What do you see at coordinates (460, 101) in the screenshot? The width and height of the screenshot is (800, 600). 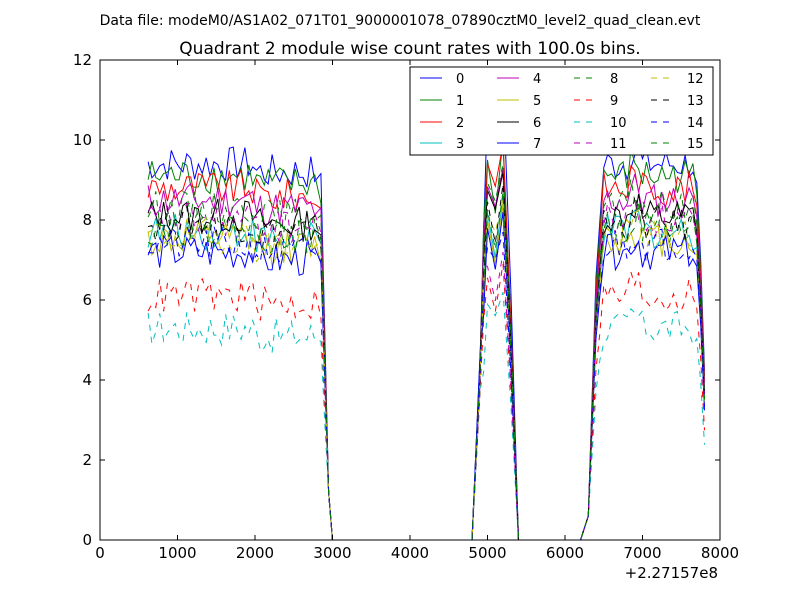 I see `legend-label-1: 1` at bounding box center [460, 101].